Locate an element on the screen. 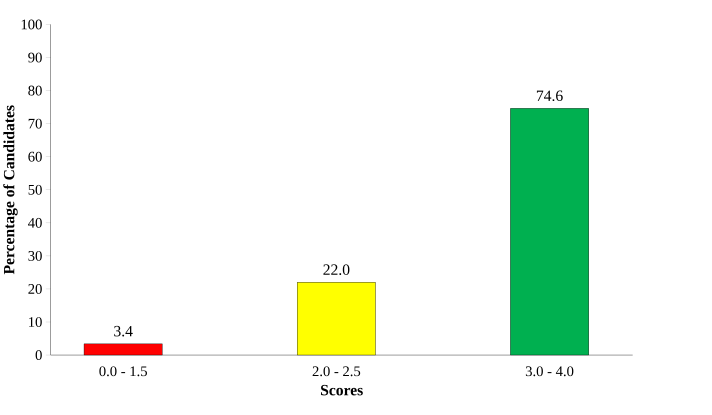  y-tick-label: 40 is located at coordinates (35, 223).